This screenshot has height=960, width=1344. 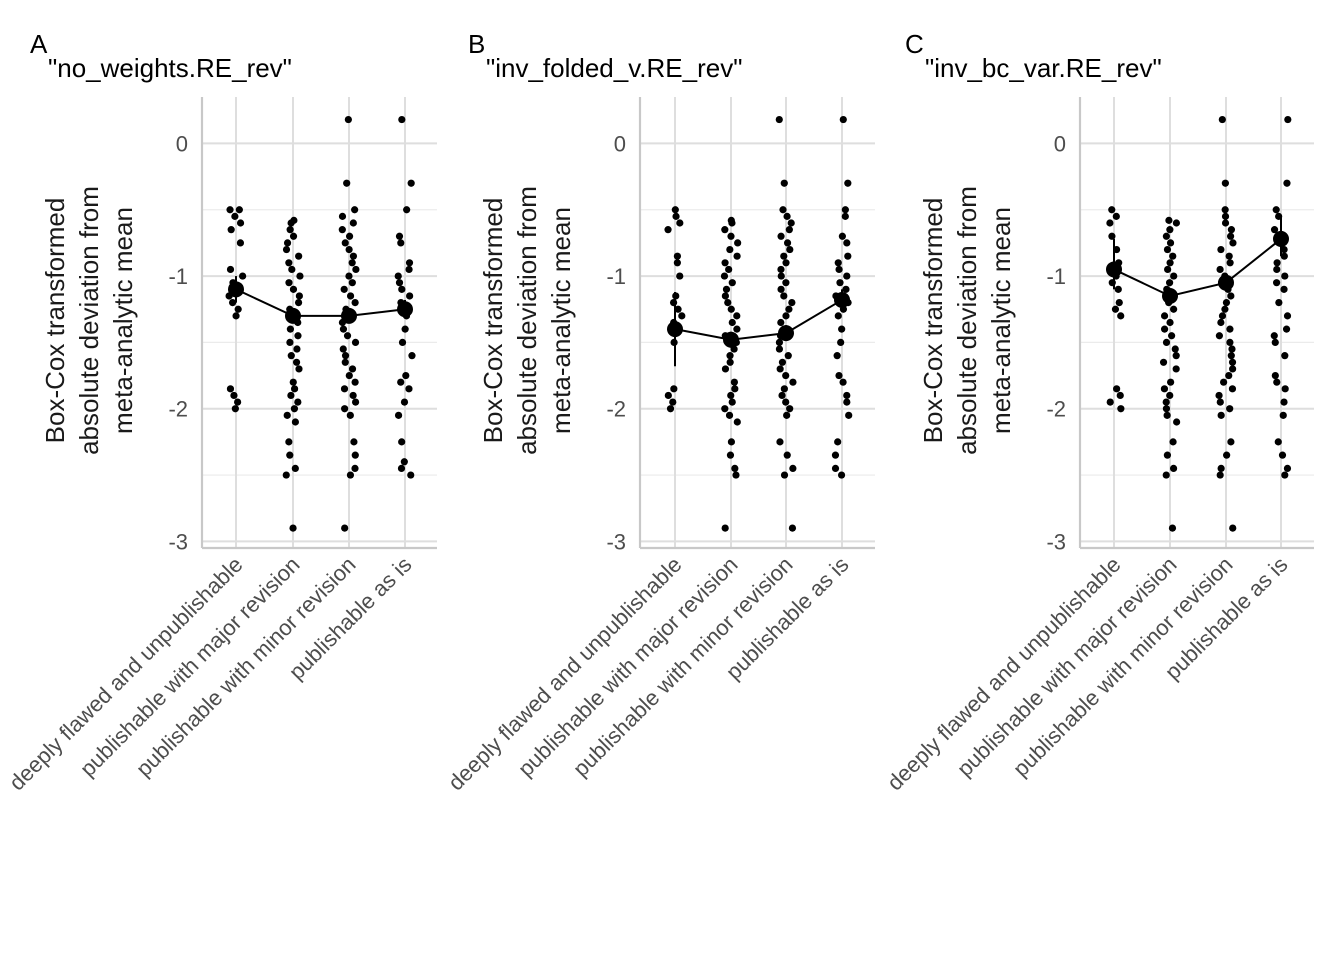 What do you see at coordinates (1123, 667) in the screenshot?
I see `x-tick-label: publishable with minor revision` at bounding box center [1123, 667].